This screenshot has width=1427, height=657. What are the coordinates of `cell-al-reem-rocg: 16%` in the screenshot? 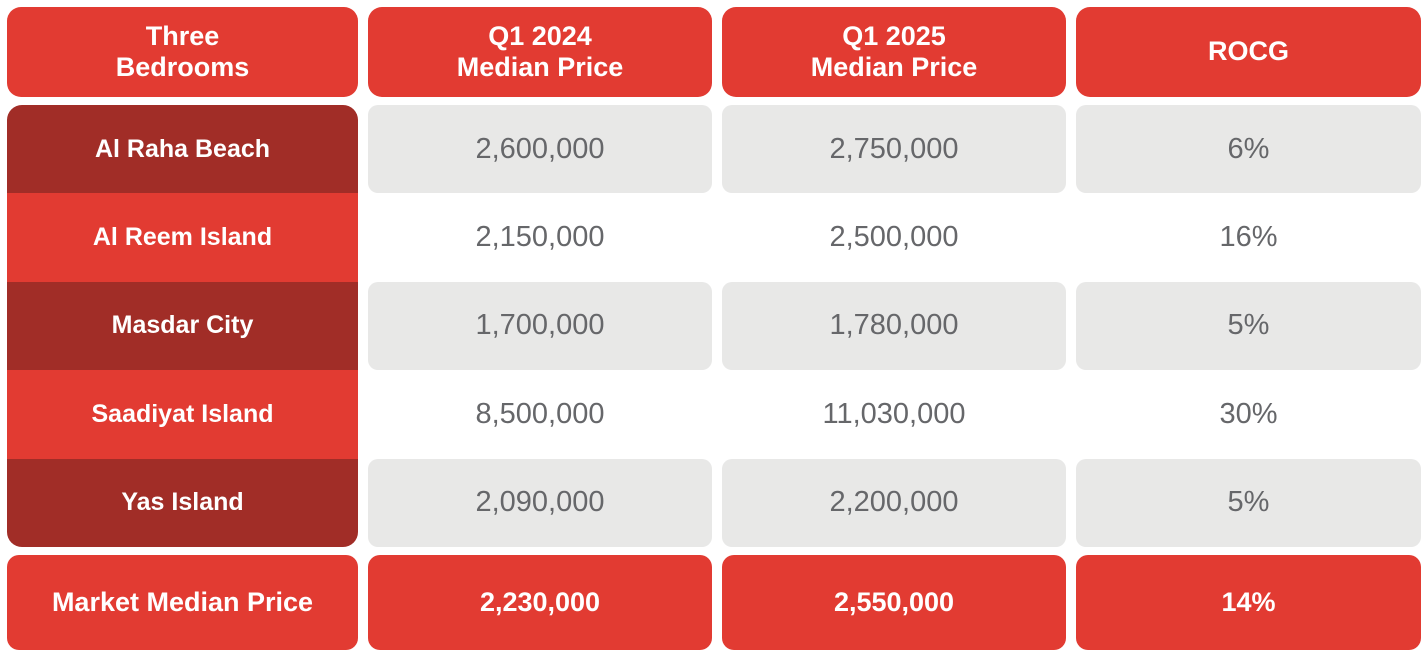 It's located at (1248, 237).